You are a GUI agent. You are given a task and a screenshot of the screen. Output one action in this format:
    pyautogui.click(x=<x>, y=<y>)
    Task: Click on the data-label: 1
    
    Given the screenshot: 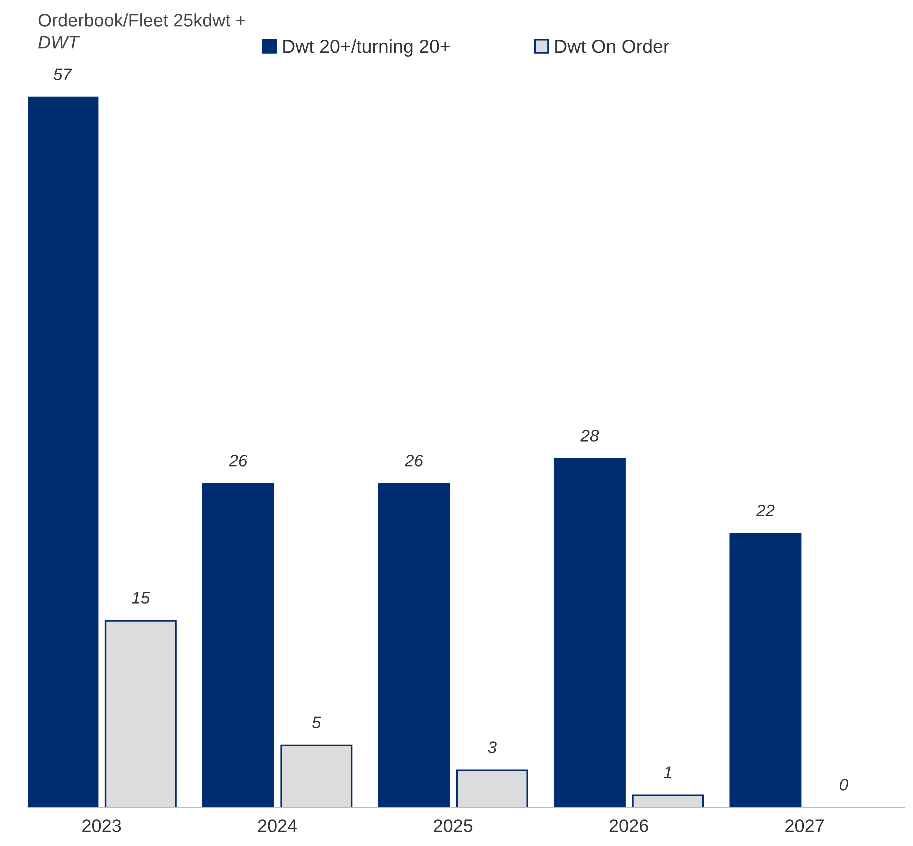 What is the action you would take?
    pyautogui.click(x=668, y=772)
    